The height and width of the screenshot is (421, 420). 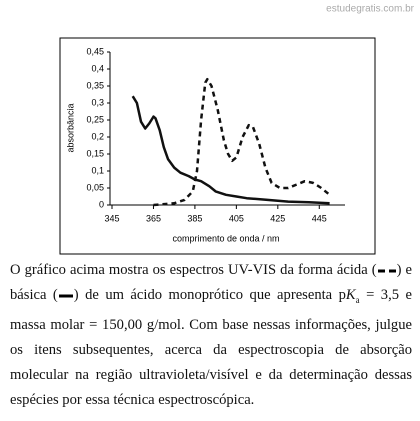 I want to click on x-tick-label: 365, so click(x=153, y=218).